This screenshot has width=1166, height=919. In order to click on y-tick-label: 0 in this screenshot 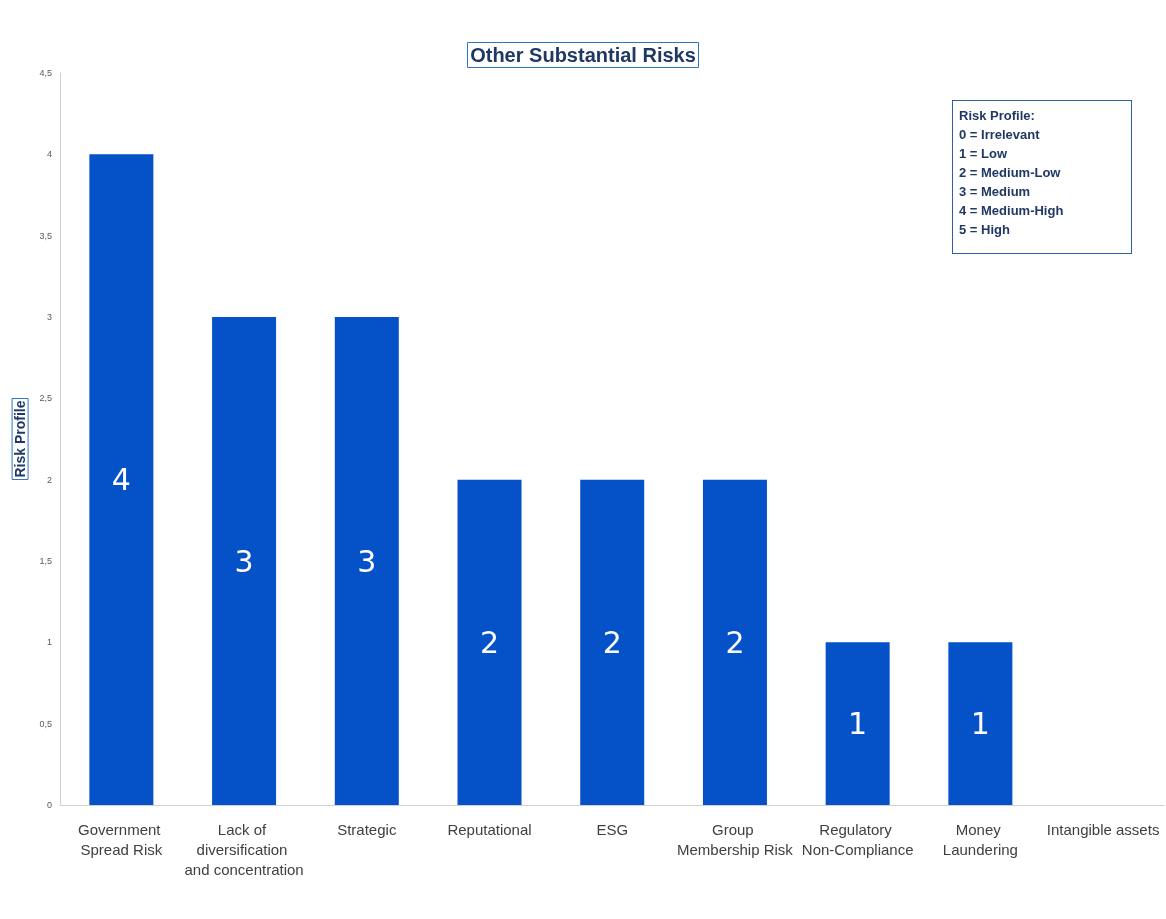, I will do `click(49, 805)`.